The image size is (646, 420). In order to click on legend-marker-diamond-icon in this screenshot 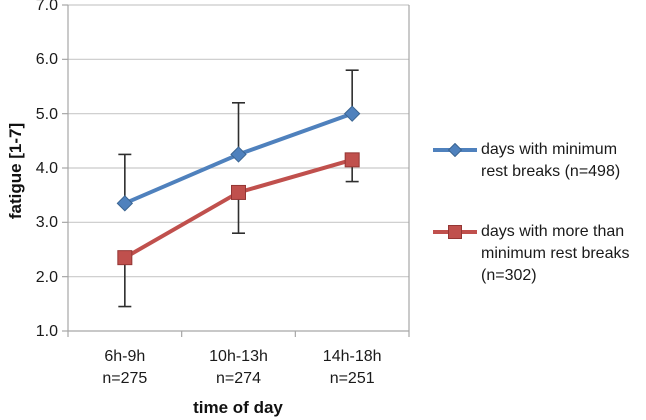, I will do `click(455, 150)`.